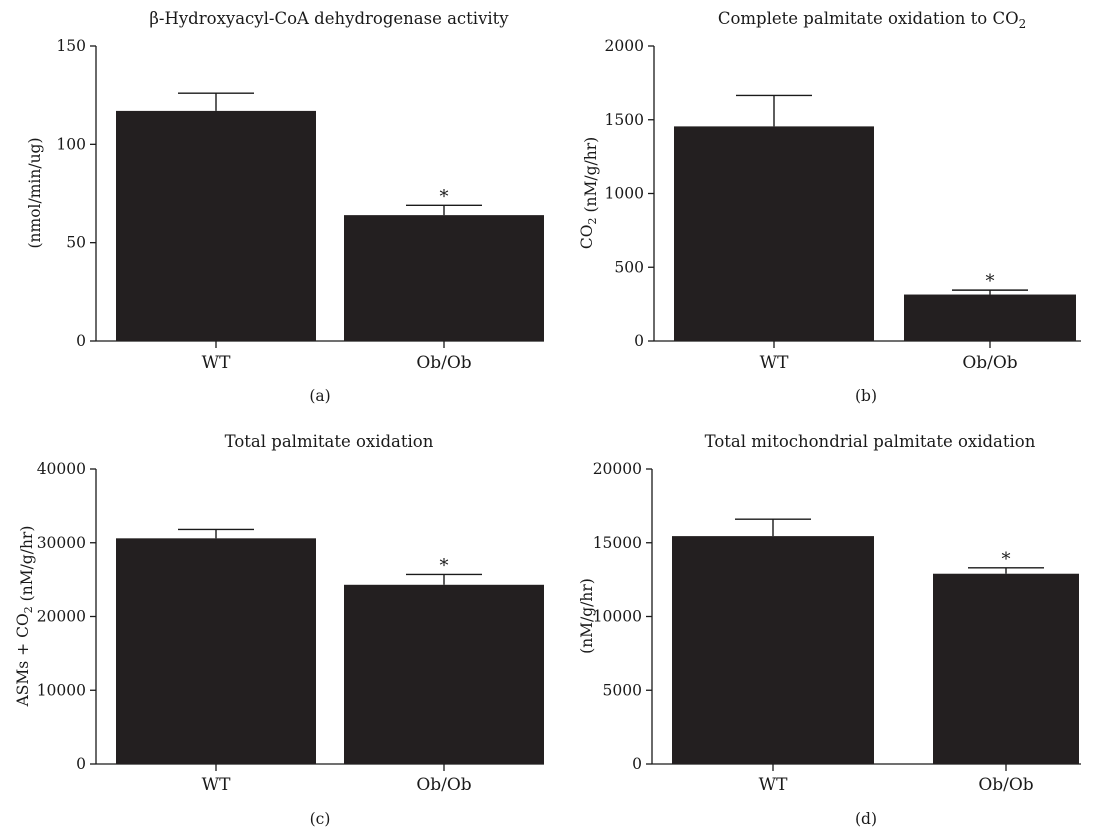 The image size is (1105, 837). I want to click on y-tick-label: 500, so click(629, 267).